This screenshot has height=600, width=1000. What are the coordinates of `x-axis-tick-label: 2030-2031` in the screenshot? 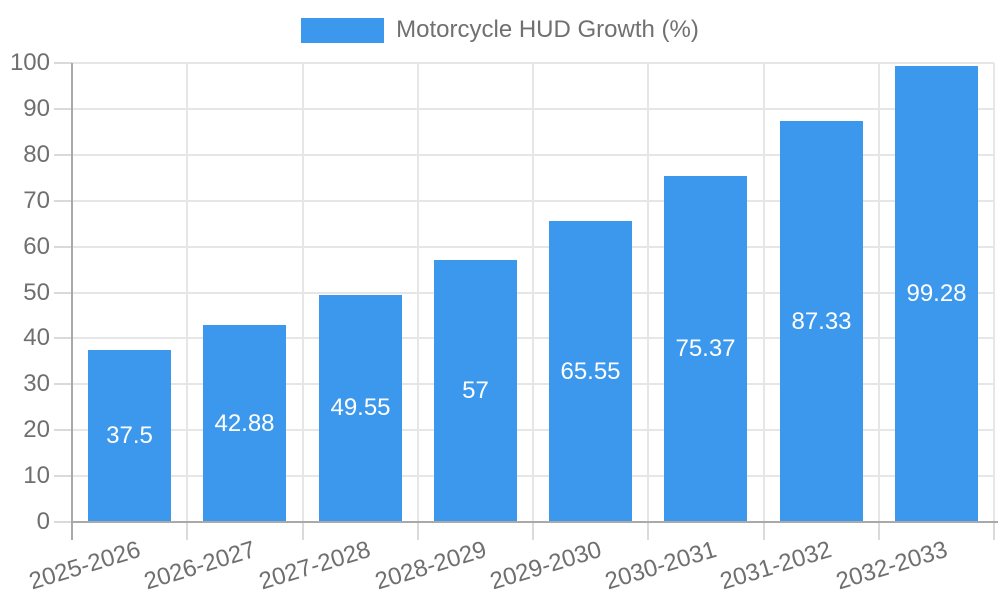 It's located at (661, 566).